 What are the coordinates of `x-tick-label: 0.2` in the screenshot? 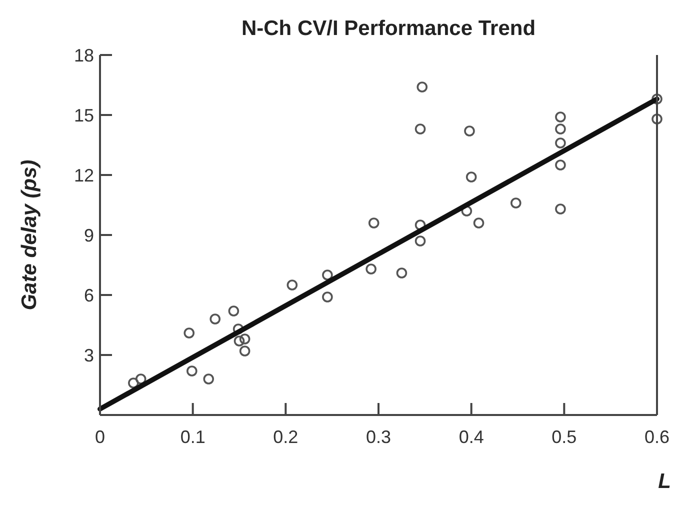 It's located at (285, 437).